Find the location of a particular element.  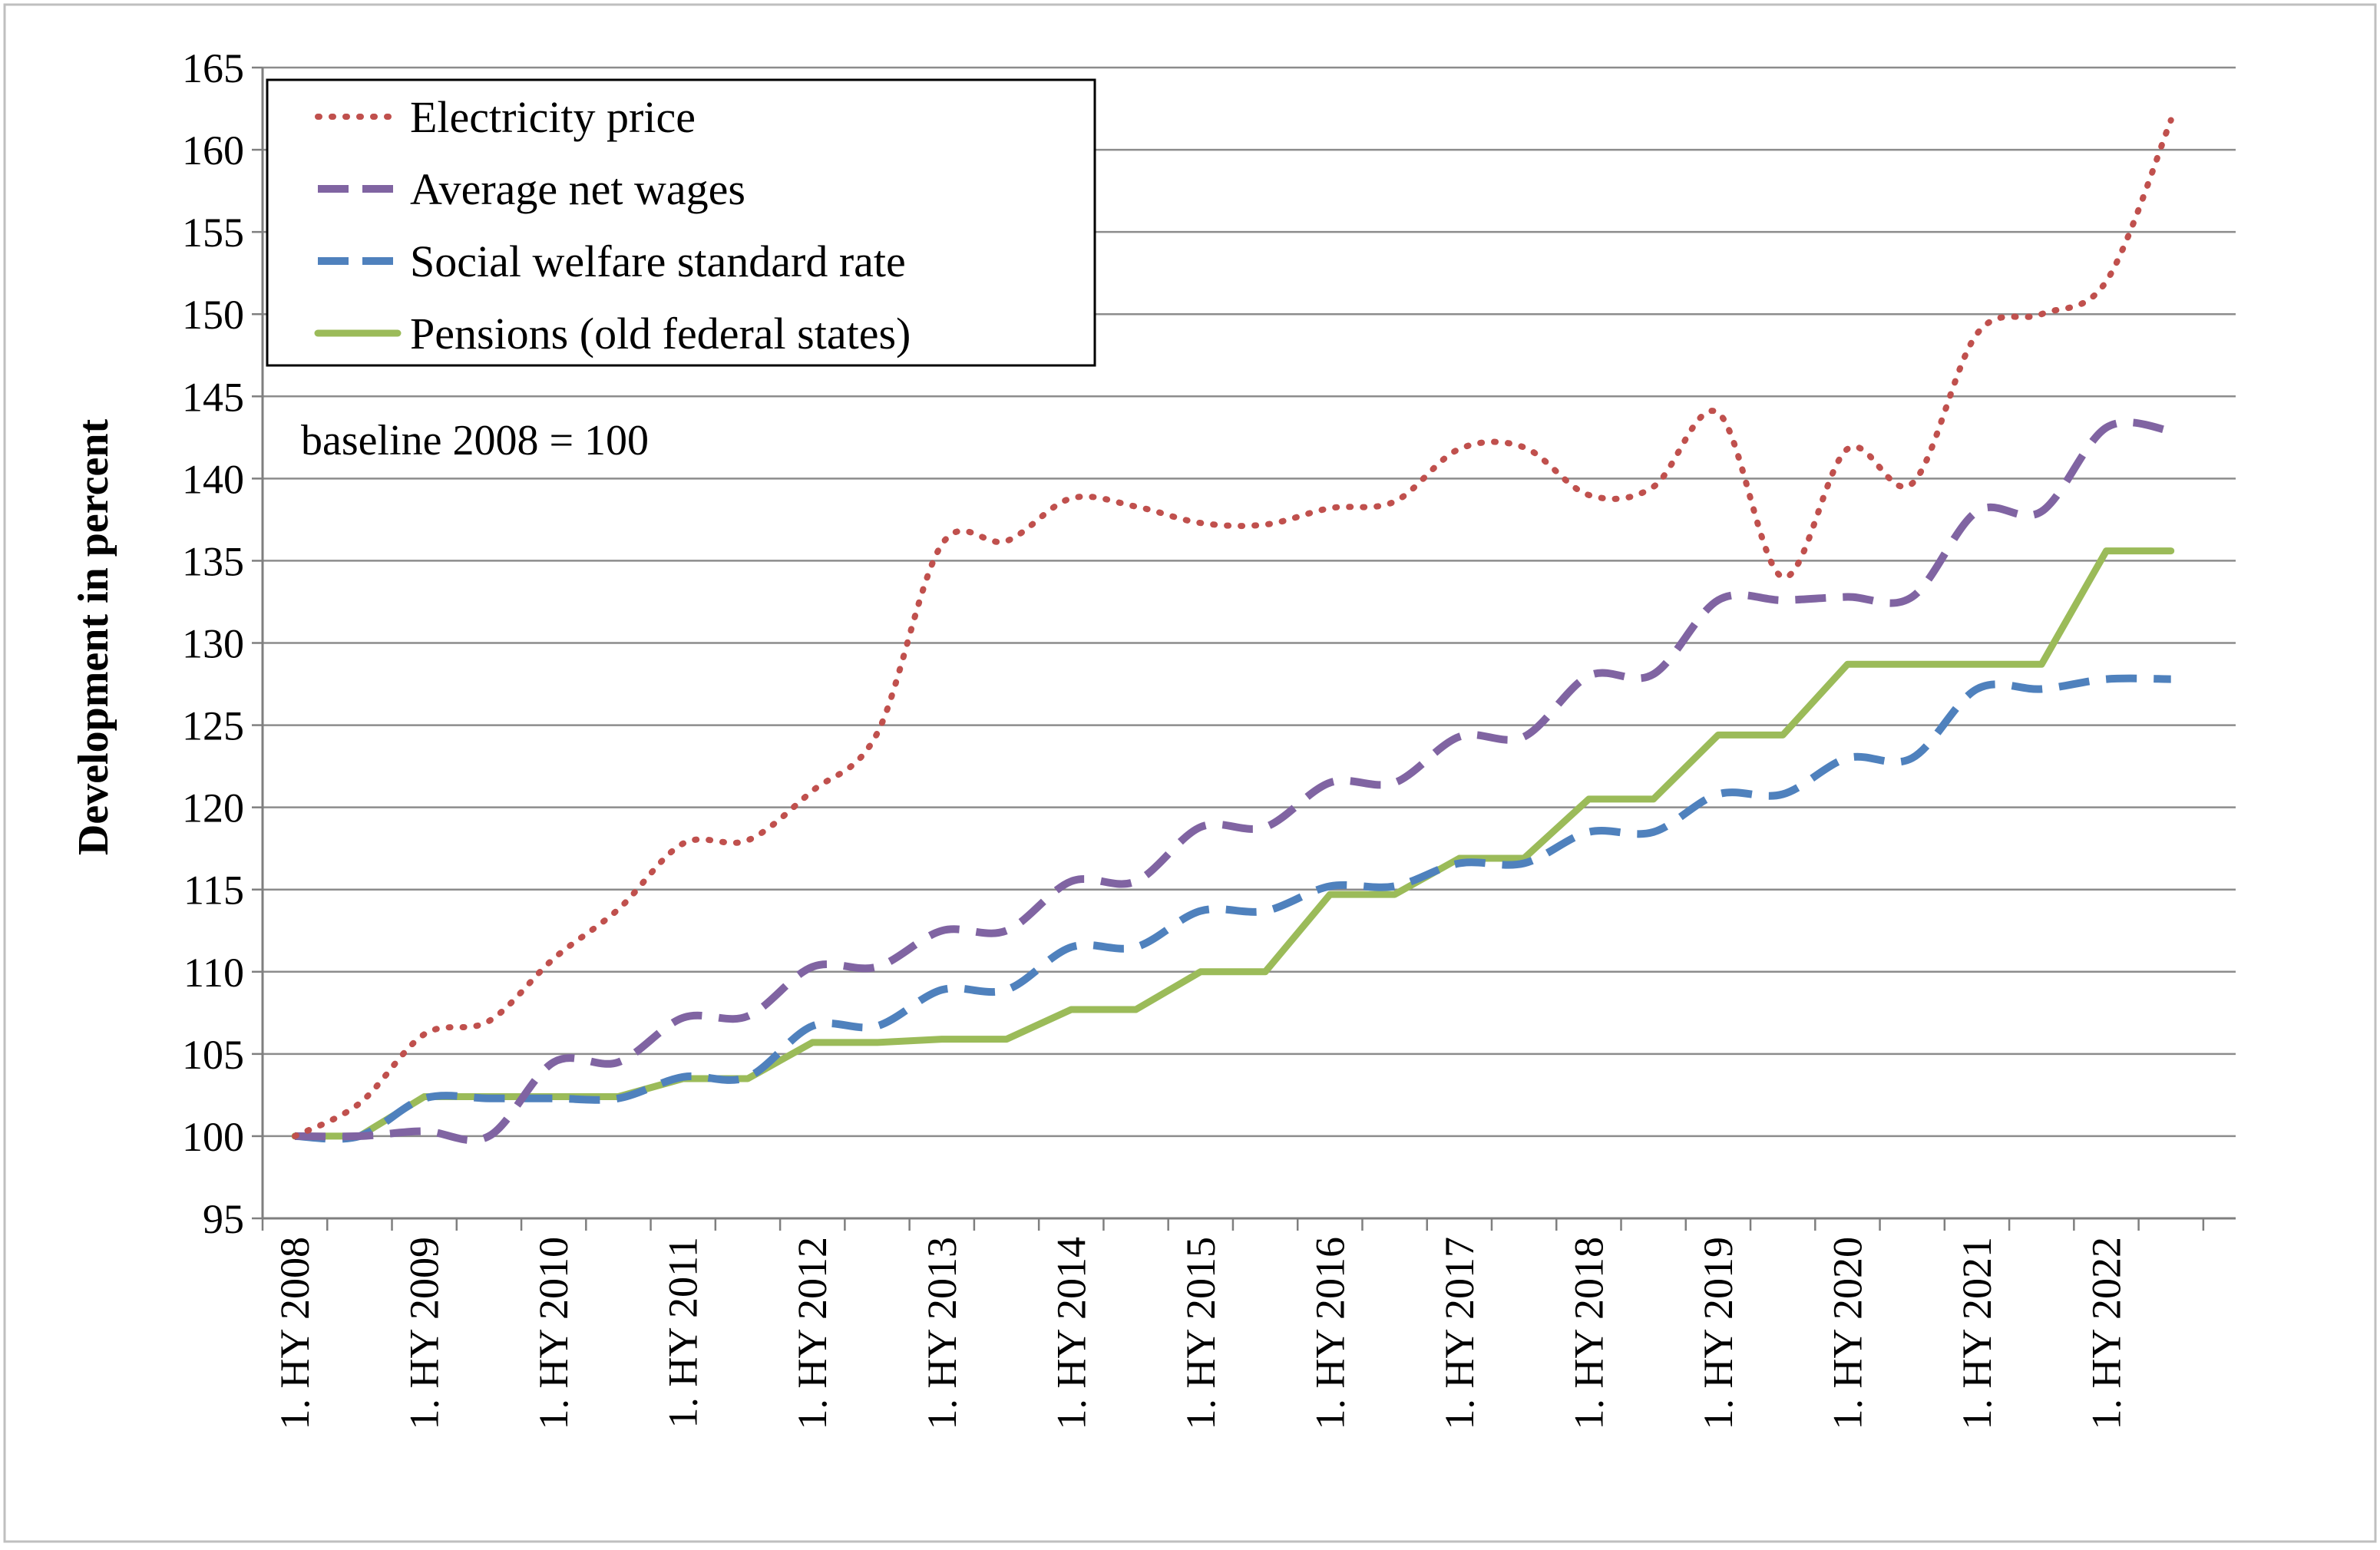

baseline-annotation: baseline 2008 = 100 is located at coordinates (475, 440).